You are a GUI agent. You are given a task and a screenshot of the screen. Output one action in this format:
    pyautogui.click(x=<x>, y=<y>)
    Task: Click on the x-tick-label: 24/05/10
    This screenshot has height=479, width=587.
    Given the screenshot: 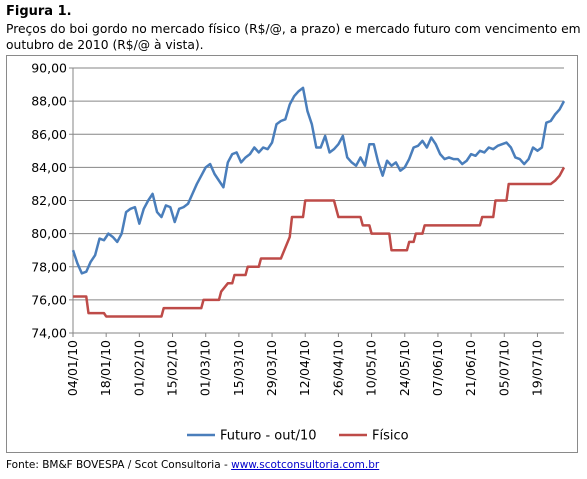 What is the action you would take?
    pyautogui.click(x=404, y=368)
    